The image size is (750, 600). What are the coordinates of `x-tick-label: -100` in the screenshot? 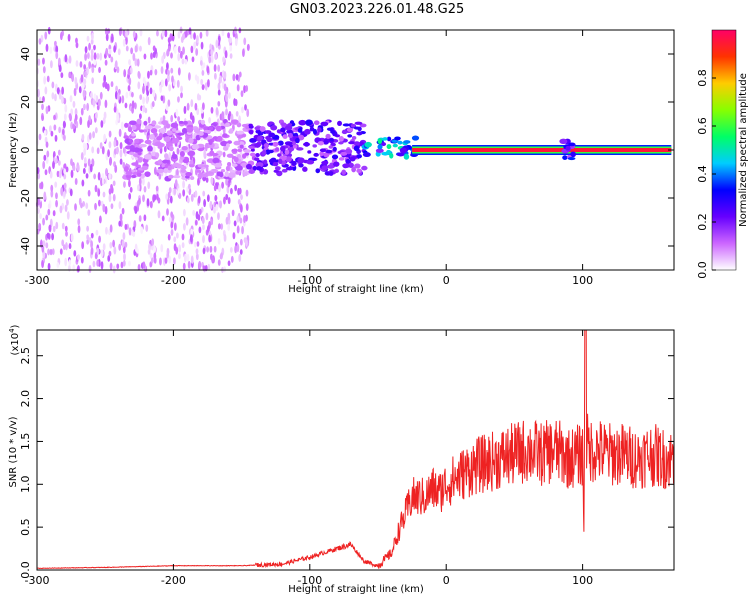 It's located at (309, 580).